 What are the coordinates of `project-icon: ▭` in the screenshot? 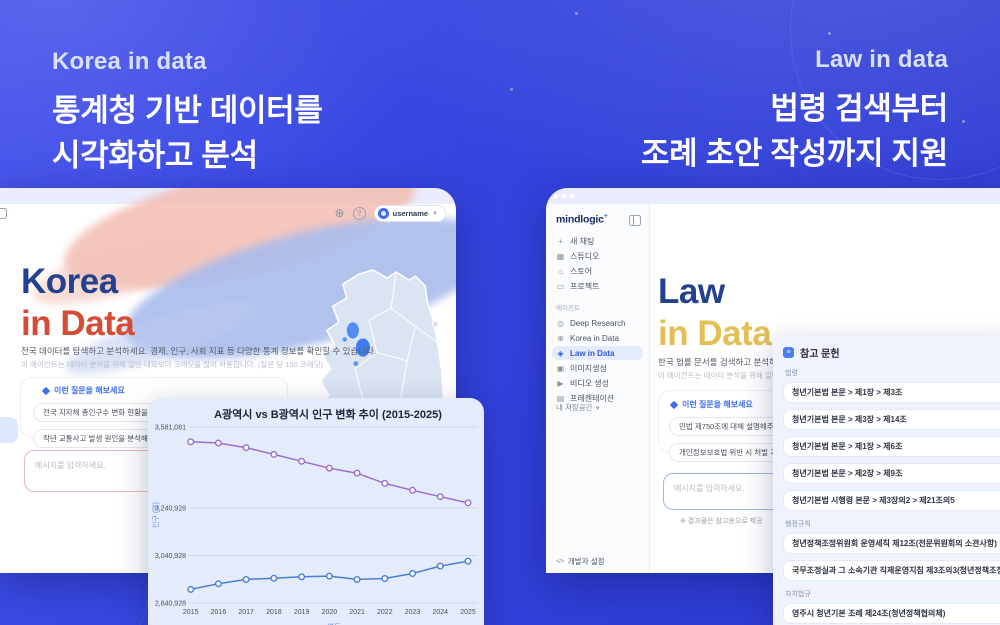 It's located at (560, 286).